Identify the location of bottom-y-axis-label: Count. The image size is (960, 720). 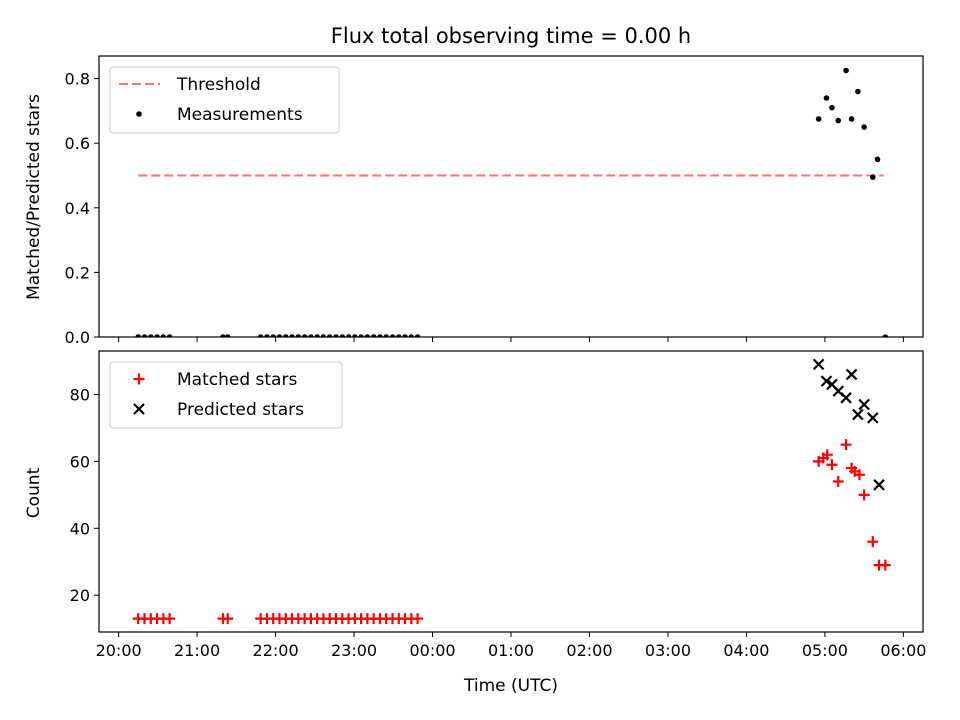
(34, 492).